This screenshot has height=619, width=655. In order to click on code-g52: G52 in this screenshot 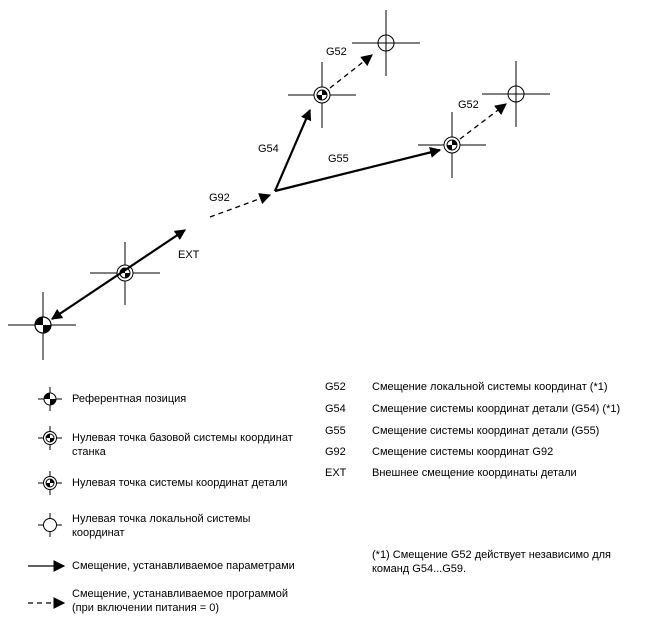, I will do `click(335, 387)`.